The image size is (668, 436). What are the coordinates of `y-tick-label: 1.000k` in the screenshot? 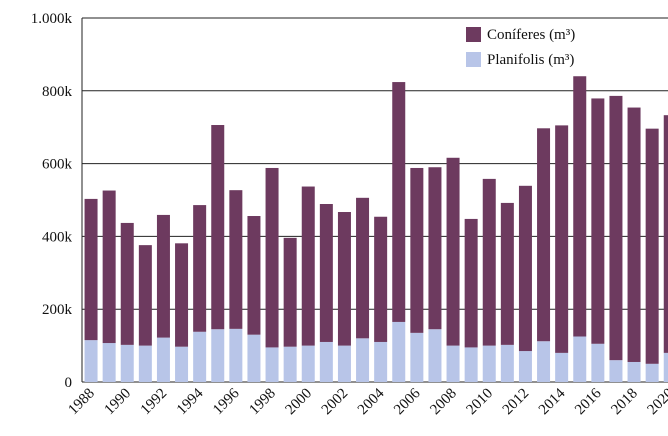 It's located at (52, 19).